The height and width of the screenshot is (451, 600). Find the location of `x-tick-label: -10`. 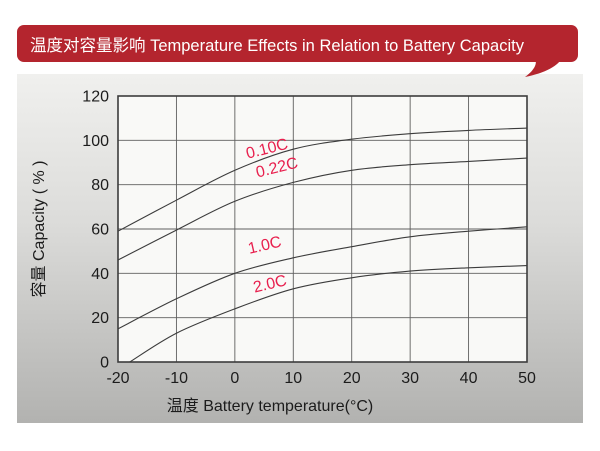

x-tick-label: -10 is located at coordinates (176, 378).